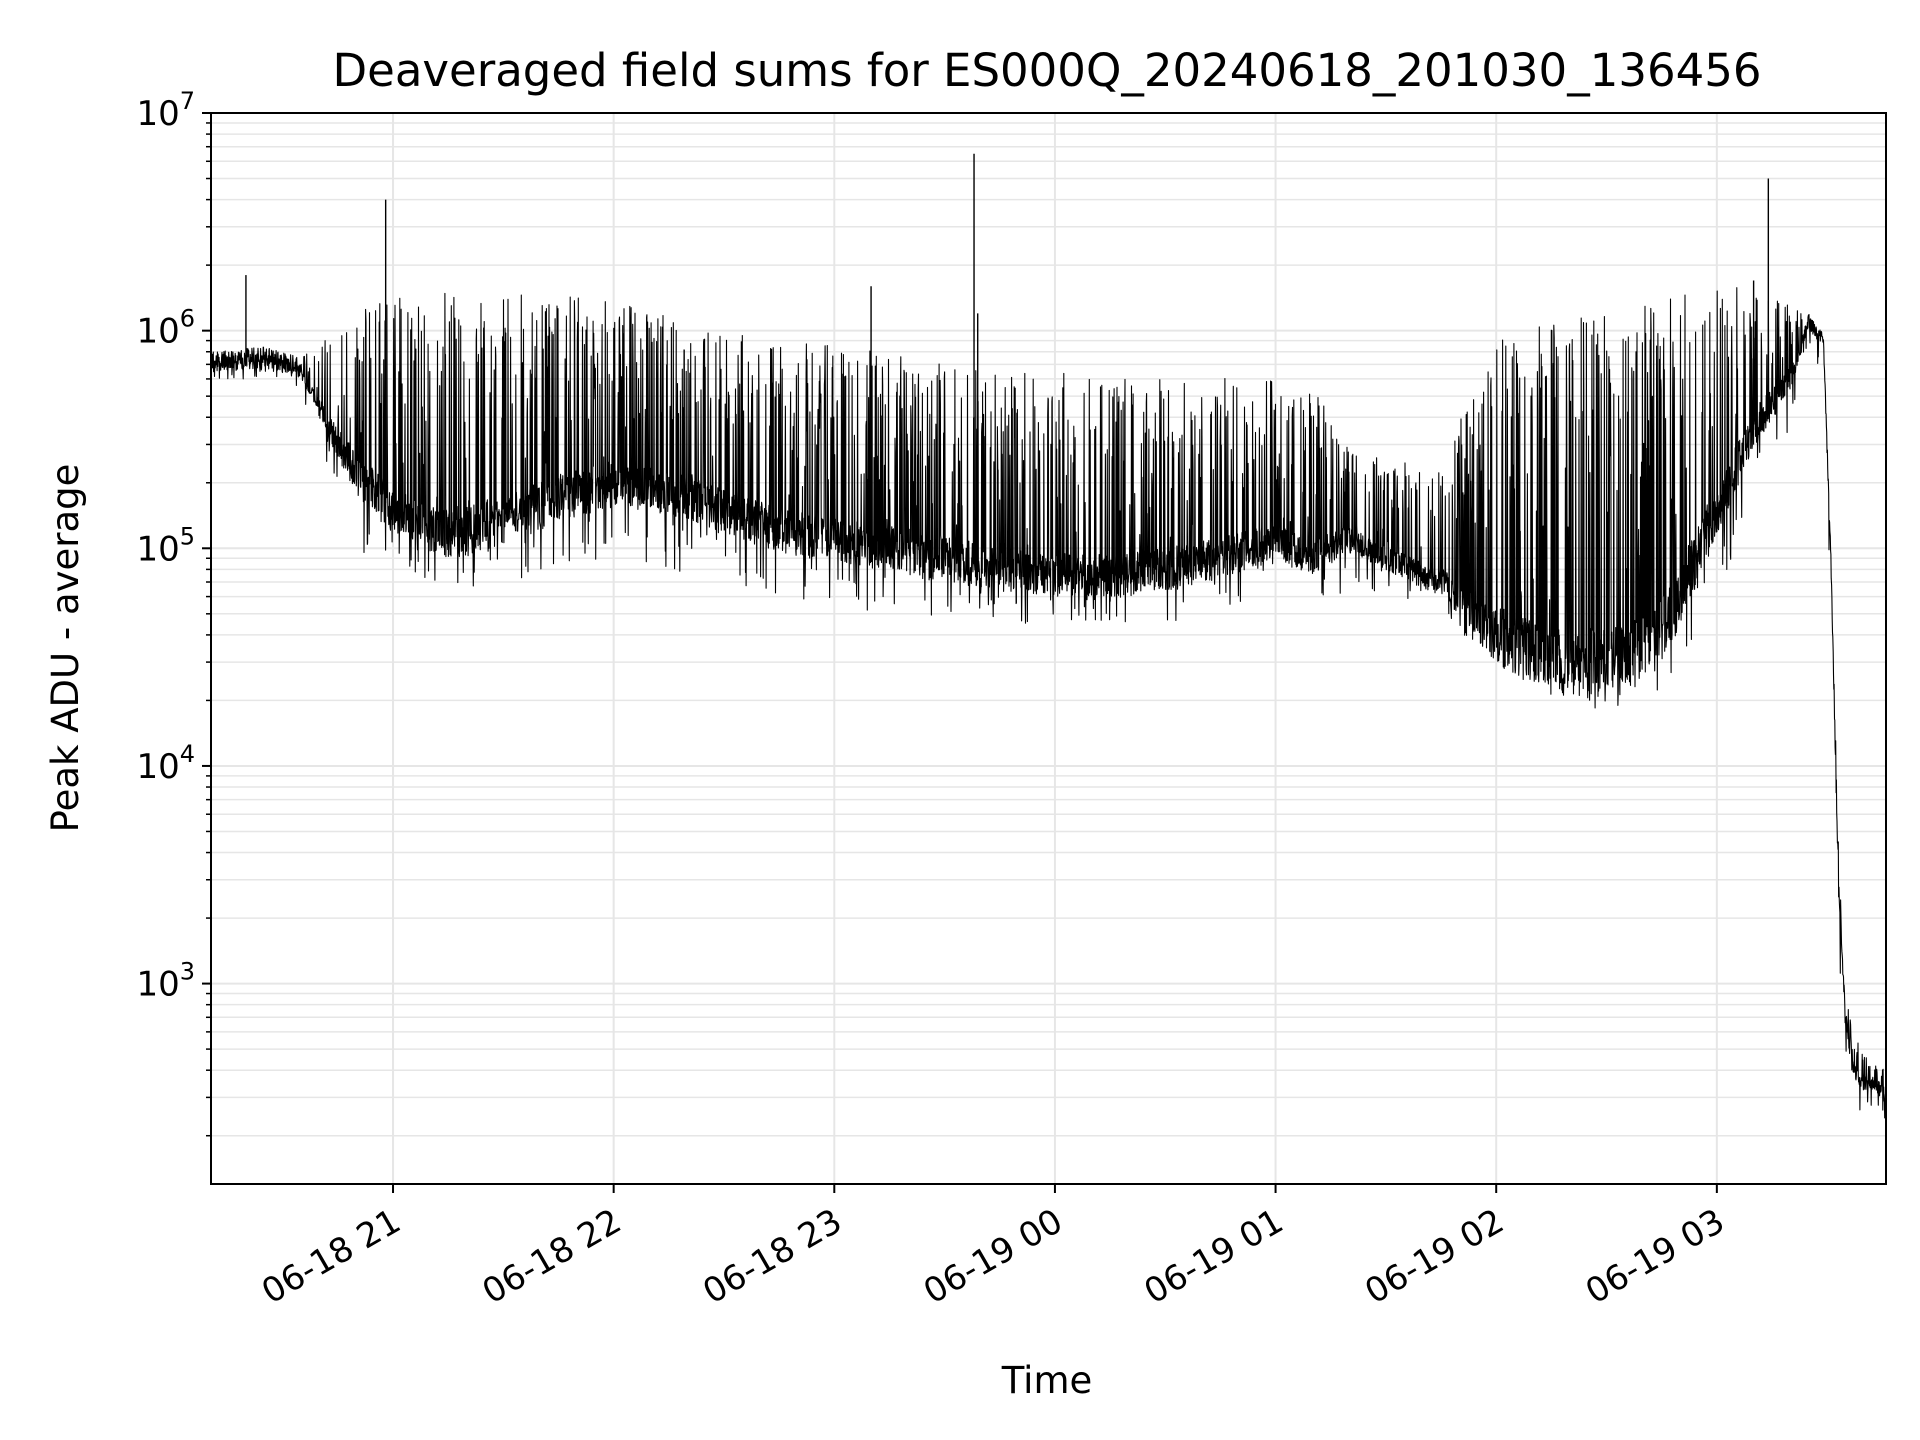 Image resolution: width=1920 pixels, height=1440 pixels. I want to click on y-tick-label: 10⁵, so click(165, 545).